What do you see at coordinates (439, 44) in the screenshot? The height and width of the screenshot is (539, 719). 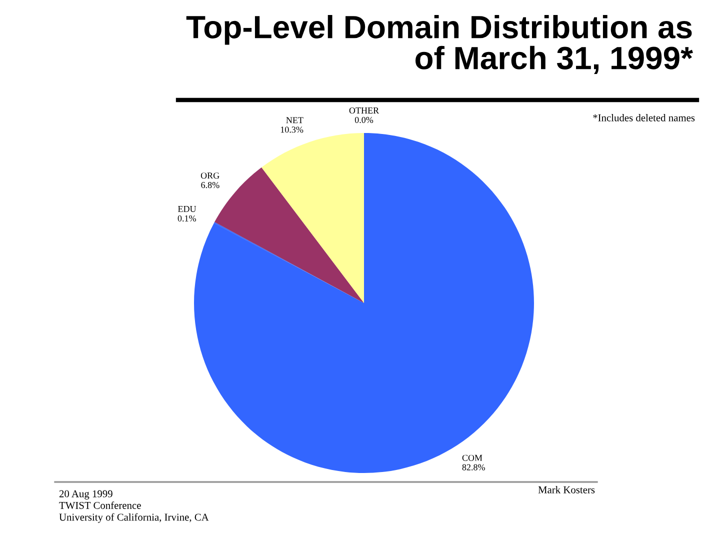 I see `chart-title: Top-Level Domain Distribution as of March 31, 1999*` at bounding box center [439, 44].